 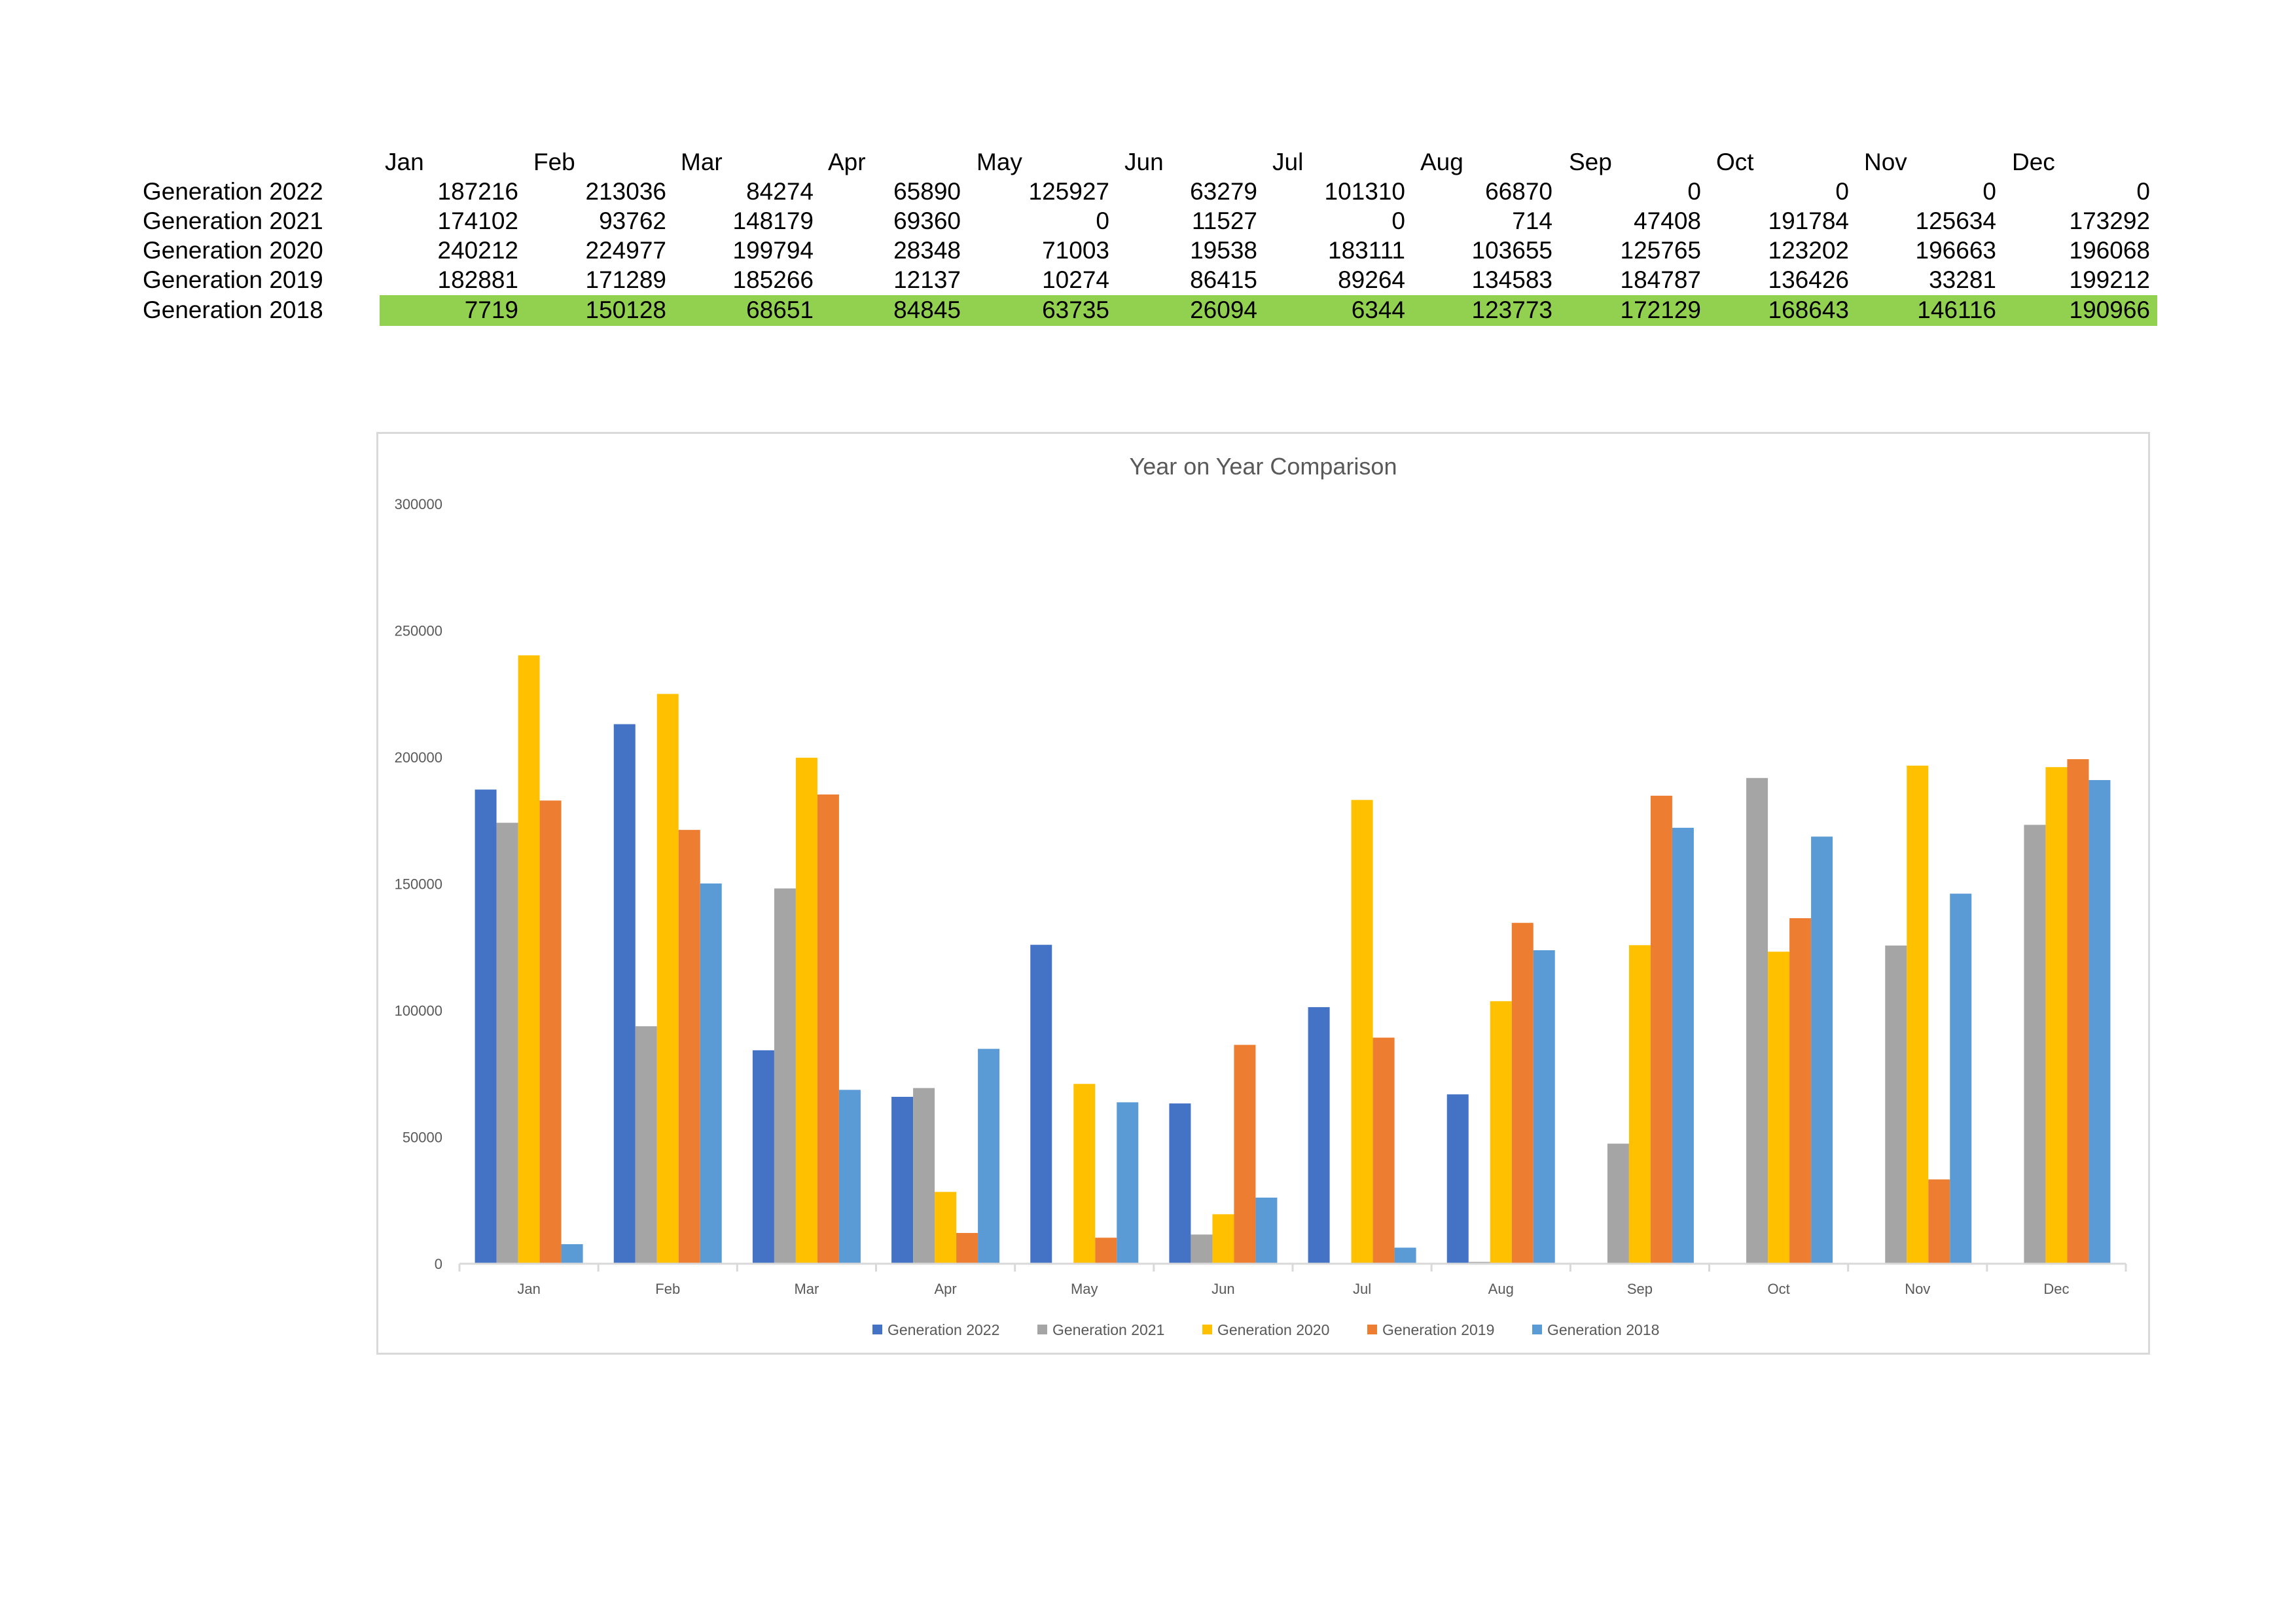 I want to click on table-cell: 6344, so click(x=1378, y=309).